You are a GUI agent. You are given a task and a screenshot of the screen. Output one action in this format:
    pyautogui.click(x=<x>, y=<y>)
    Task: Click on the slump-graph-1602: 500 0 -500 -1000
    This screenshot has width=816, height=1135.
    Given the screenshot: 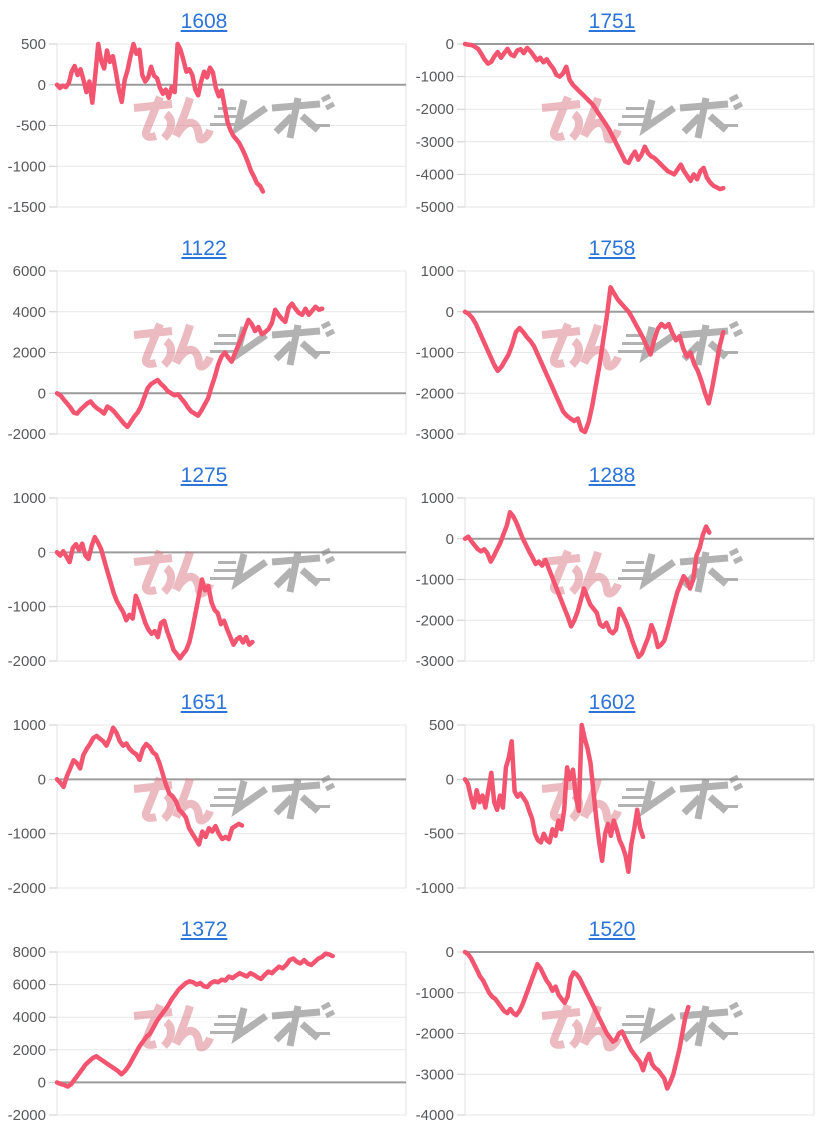 What is the action you would take?
    pyautogui.click(x=615, y=807)
    